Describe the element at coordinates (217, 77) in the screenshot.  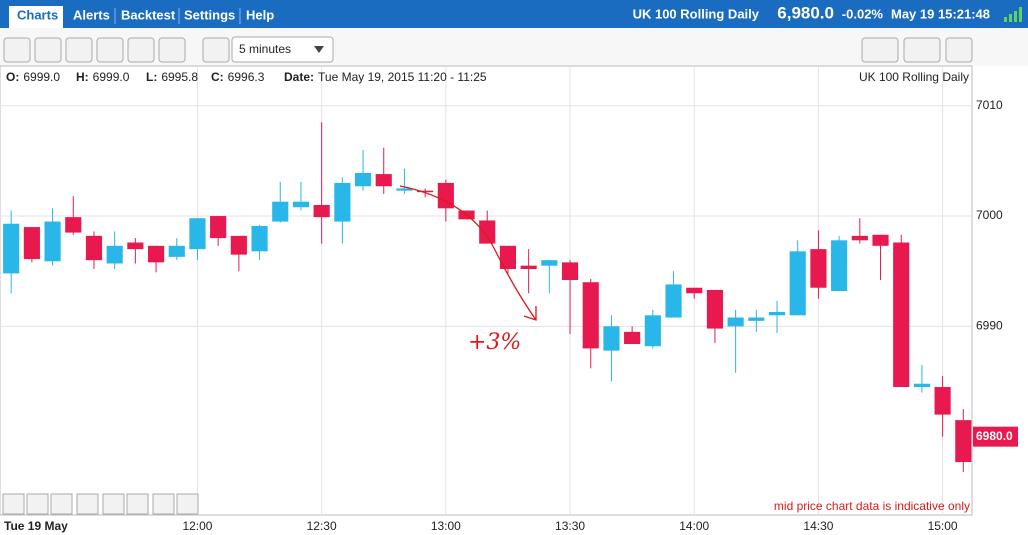
I see `info-label: C:` at that location.